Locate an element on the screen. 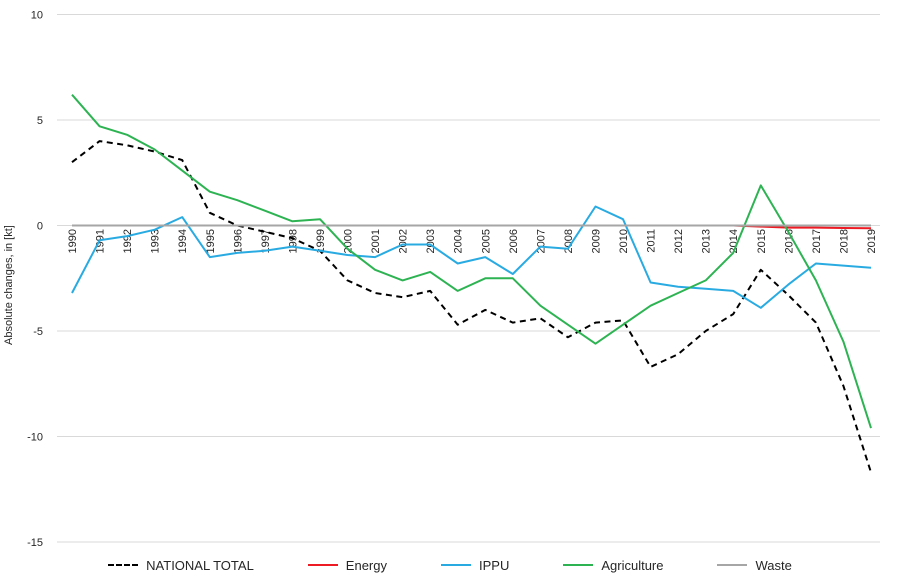  y-tick-label--15: -15 is located at coordinates (35, 543).